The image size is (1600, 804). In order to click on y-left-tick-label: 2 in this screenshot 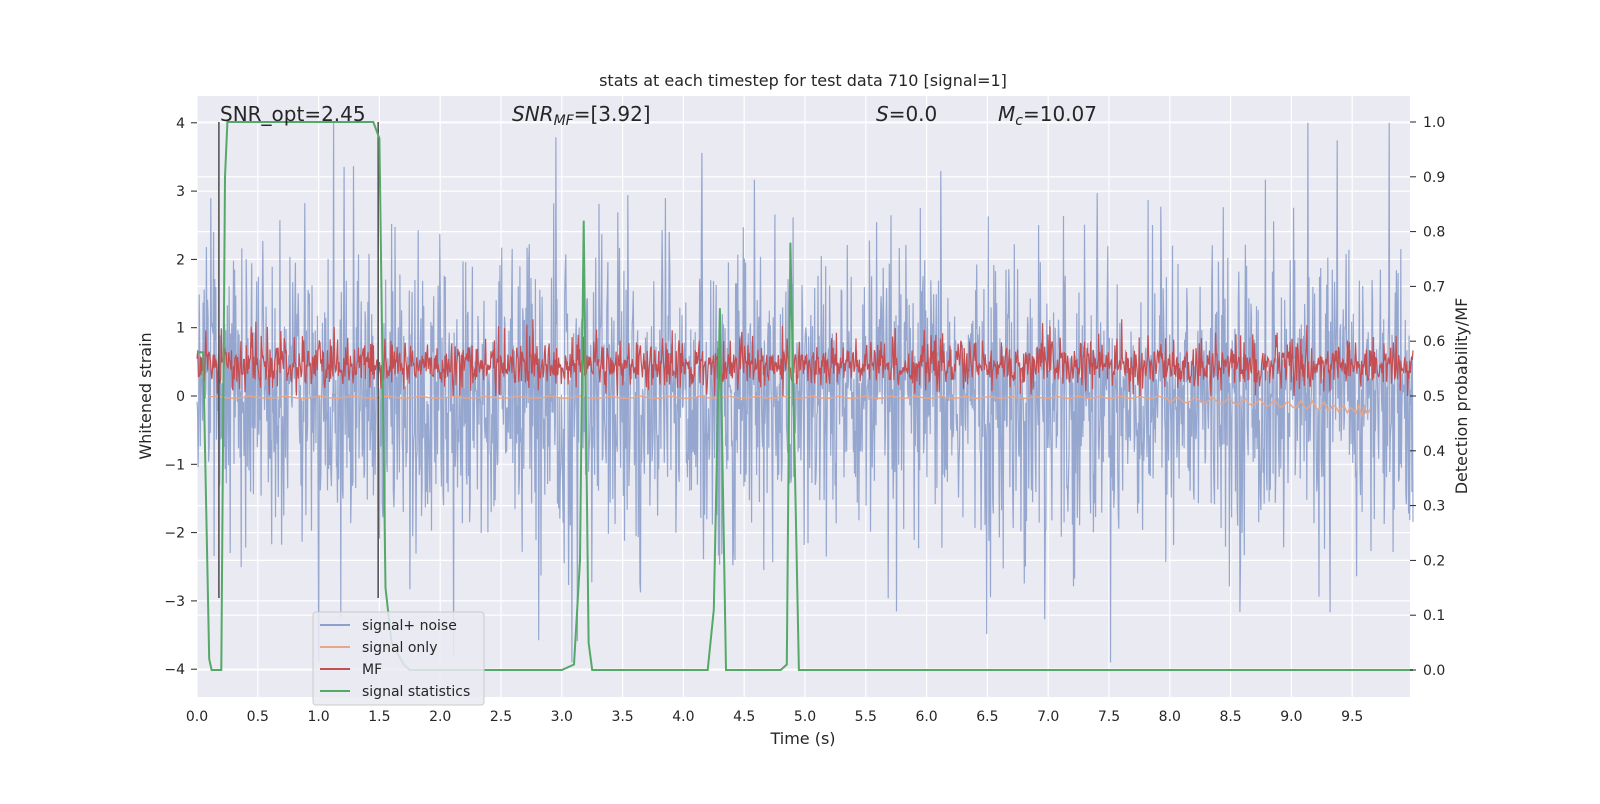, I will do `click(180, 260)`.